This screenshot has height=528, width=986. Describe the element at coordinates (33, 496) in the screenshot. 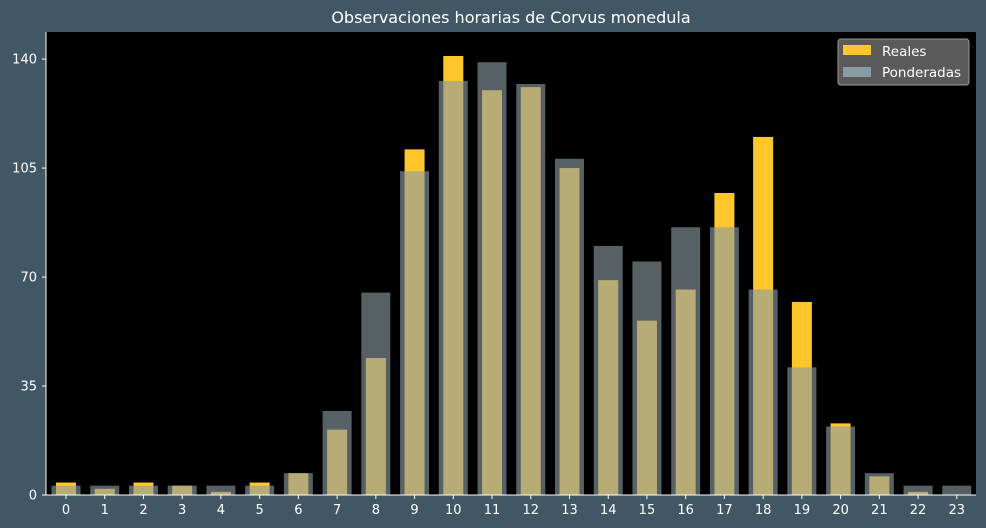

I see `y-tick-label: 0` at that location.